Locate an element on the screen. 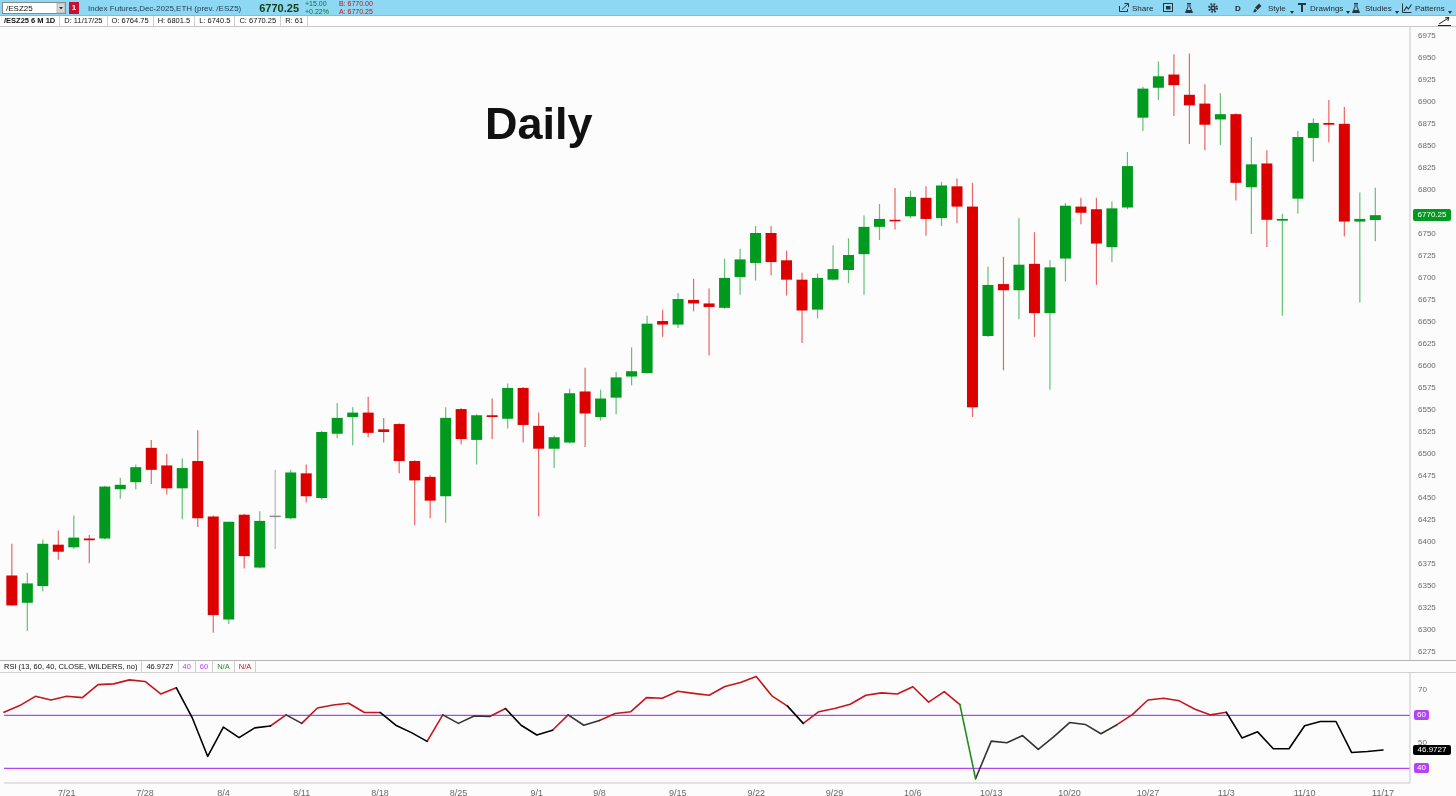 The width and height of the screenshot is (1456, 796). y-tick-label: 6875 is located at coordinates (1427, 123).